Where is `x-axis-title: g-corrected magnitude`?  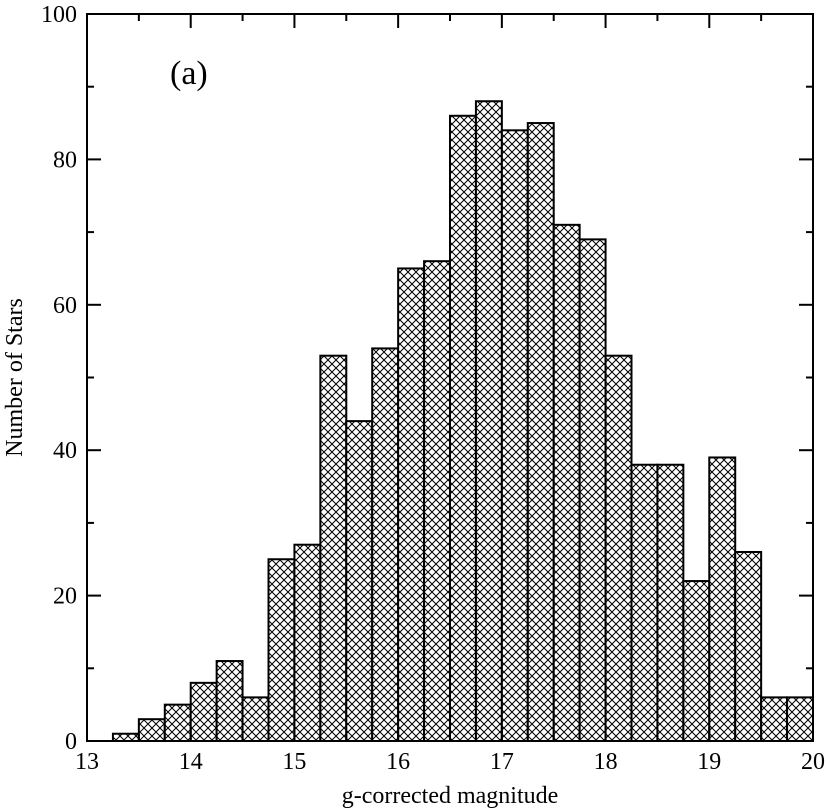 x-axis-title: g-corrected magnitude is located at coordinates (450, 796).